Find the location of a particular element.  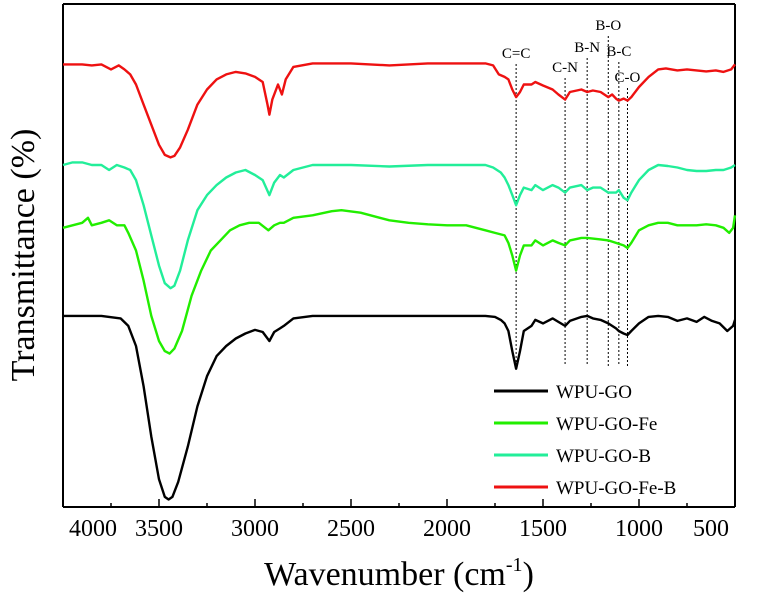

annotation-label-b-n: B-N is located at coordinates (587, 48).